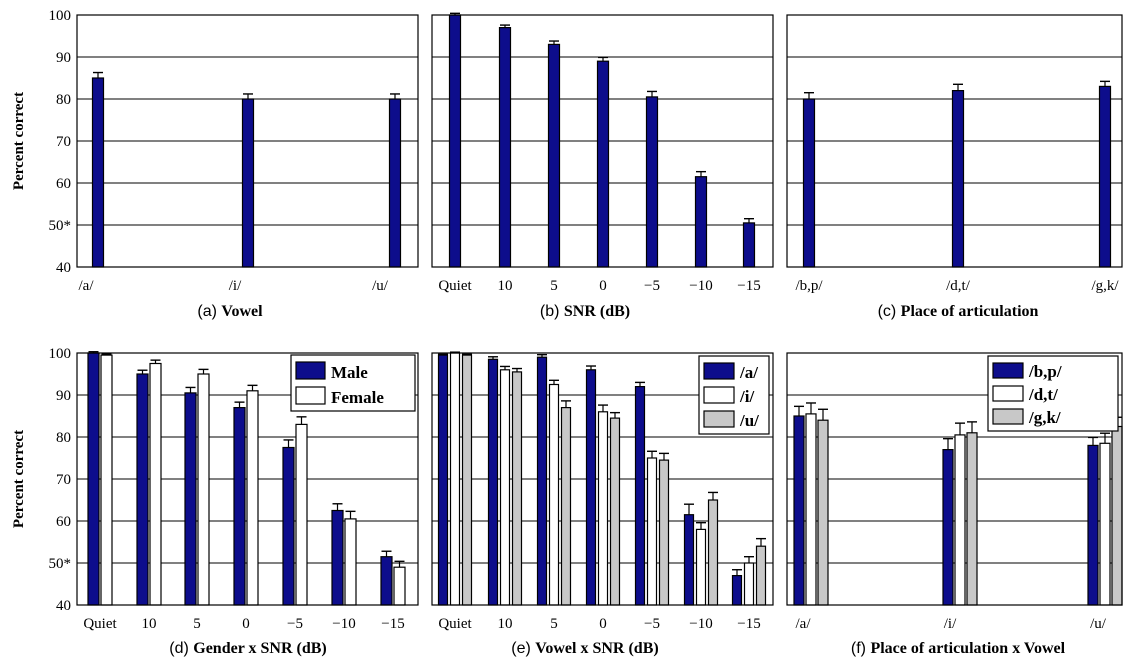  What do you see at coordinates (1045, 371) in the screenshot?
I see `legend-label: /b,p/` at bounding box center [1045, 371].